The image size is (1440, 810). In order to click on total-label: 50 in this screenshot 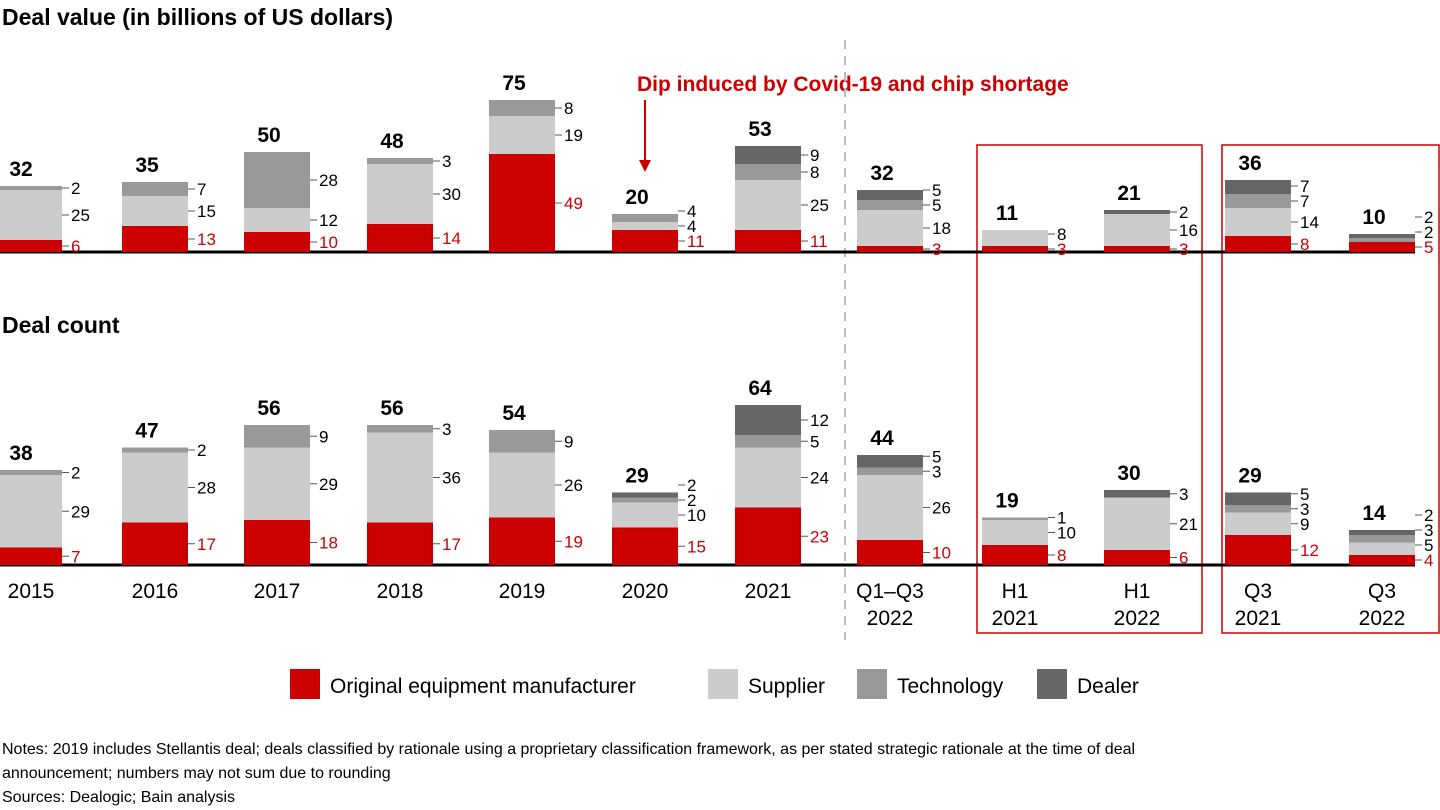, I will do `click(268, 135)`.